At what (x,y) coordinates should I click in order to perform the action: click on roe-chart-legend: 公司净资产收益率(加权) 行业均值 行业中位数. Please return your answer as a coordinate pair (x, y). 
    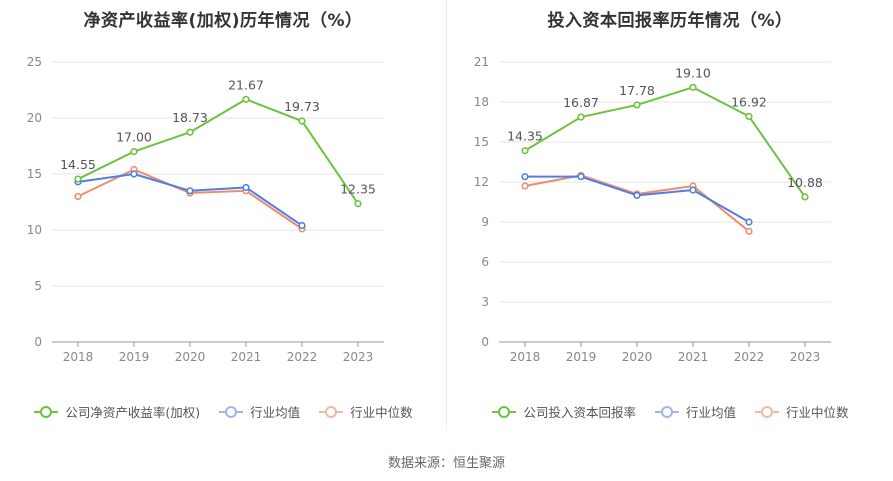
    Looking at the image, I should click on (223, 411).